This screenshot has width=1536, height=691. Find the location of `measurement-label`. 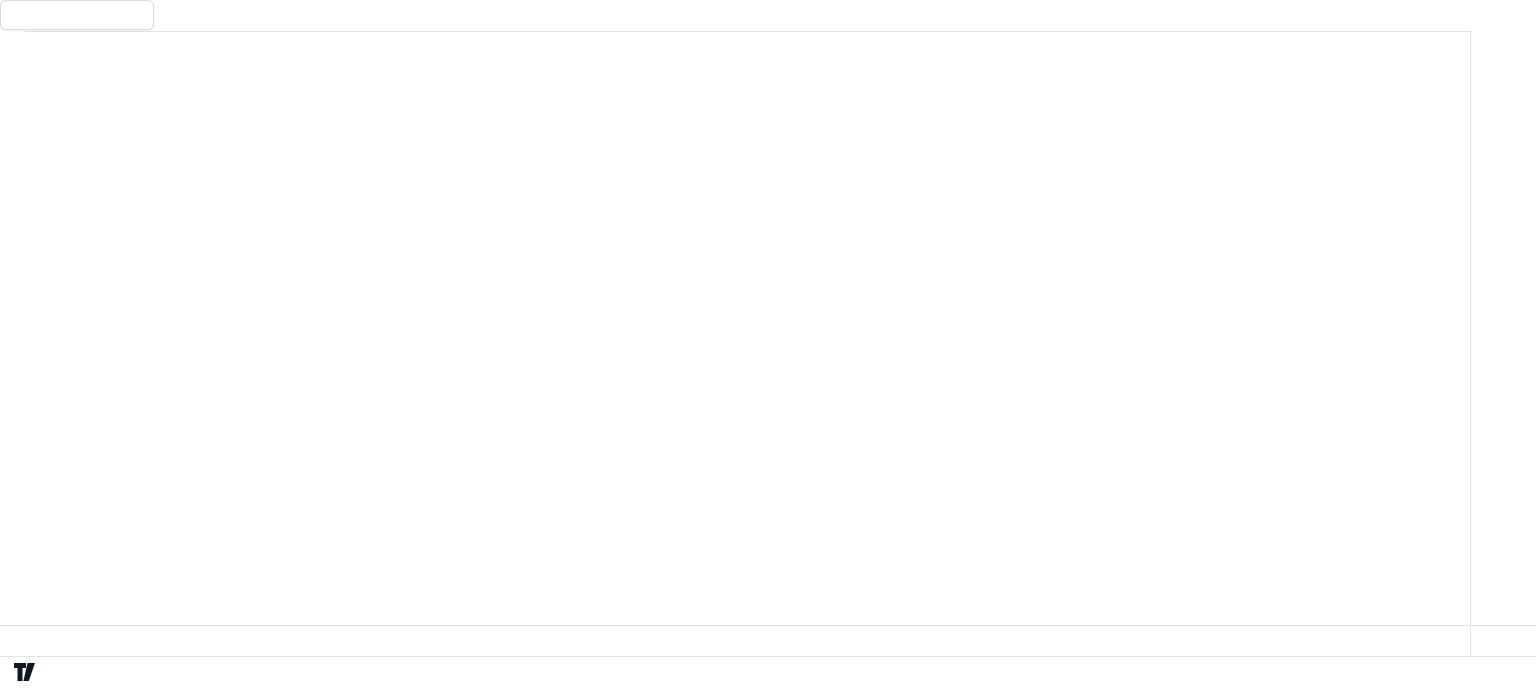

measurement-label is located at coordinates (77, 15).